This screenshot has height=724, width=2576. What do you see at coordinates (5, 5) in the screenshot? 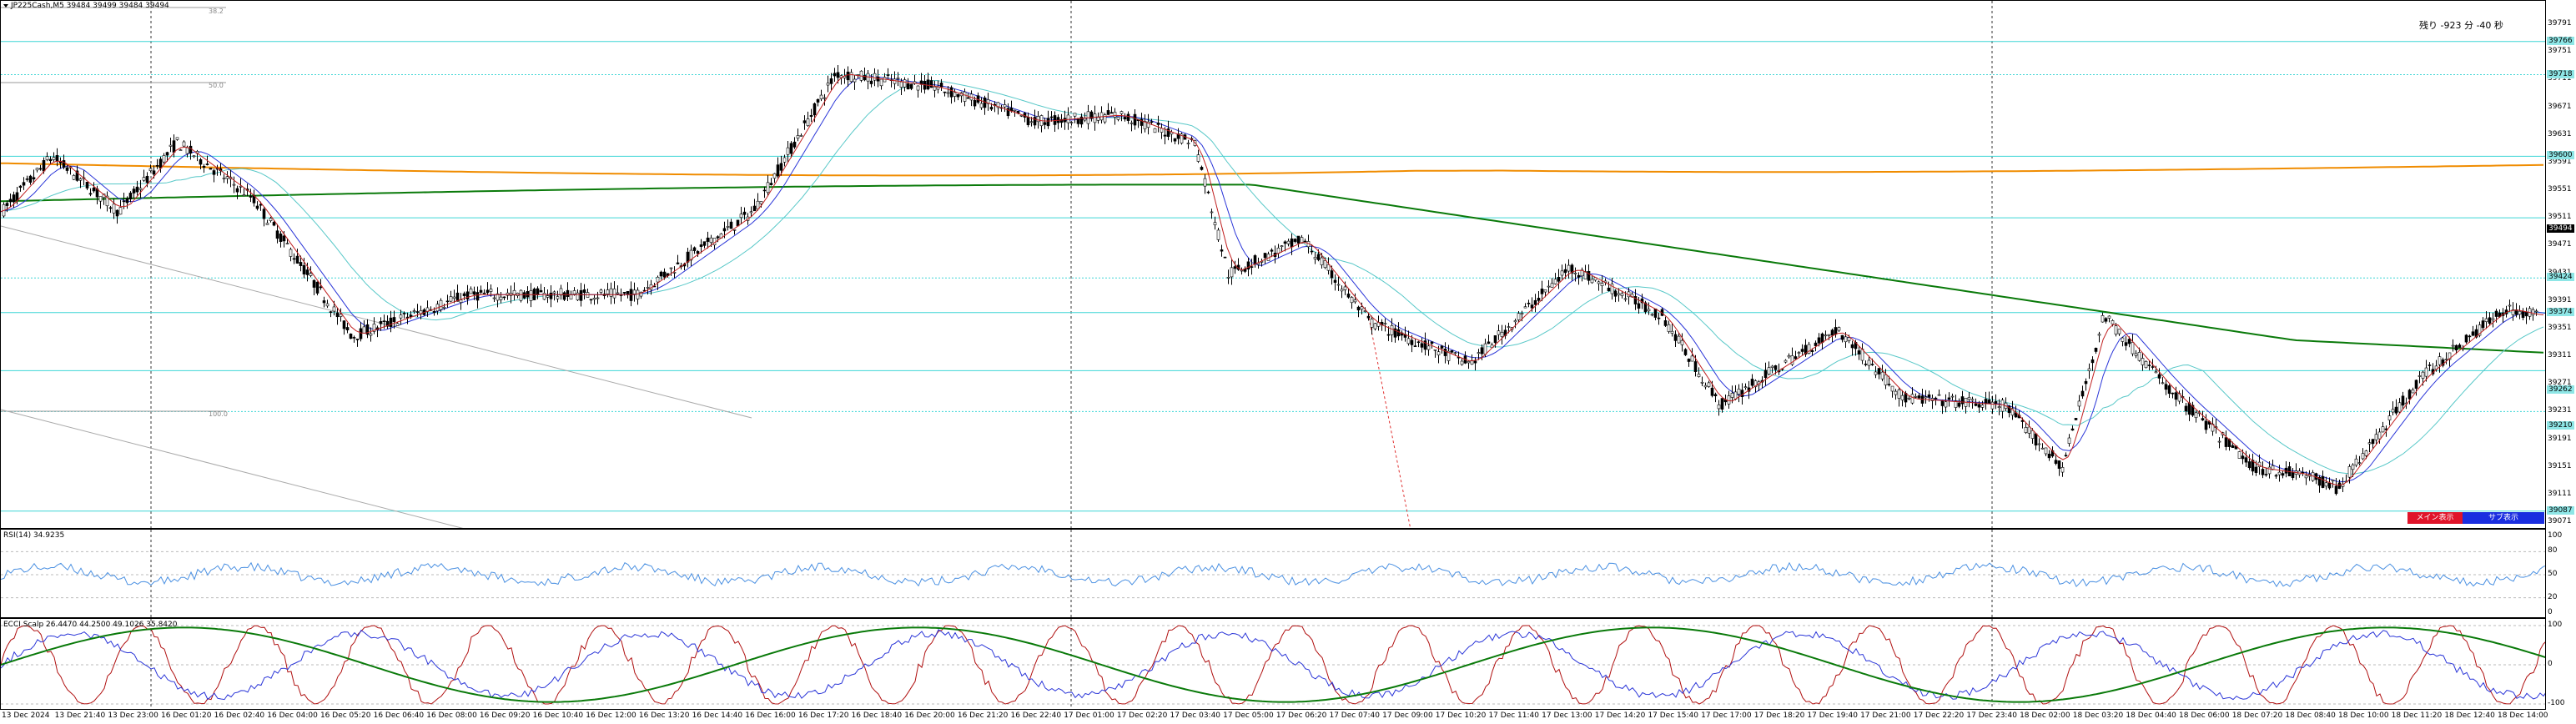
I see `chevron-down-icon` at bounding box center [5, 5].